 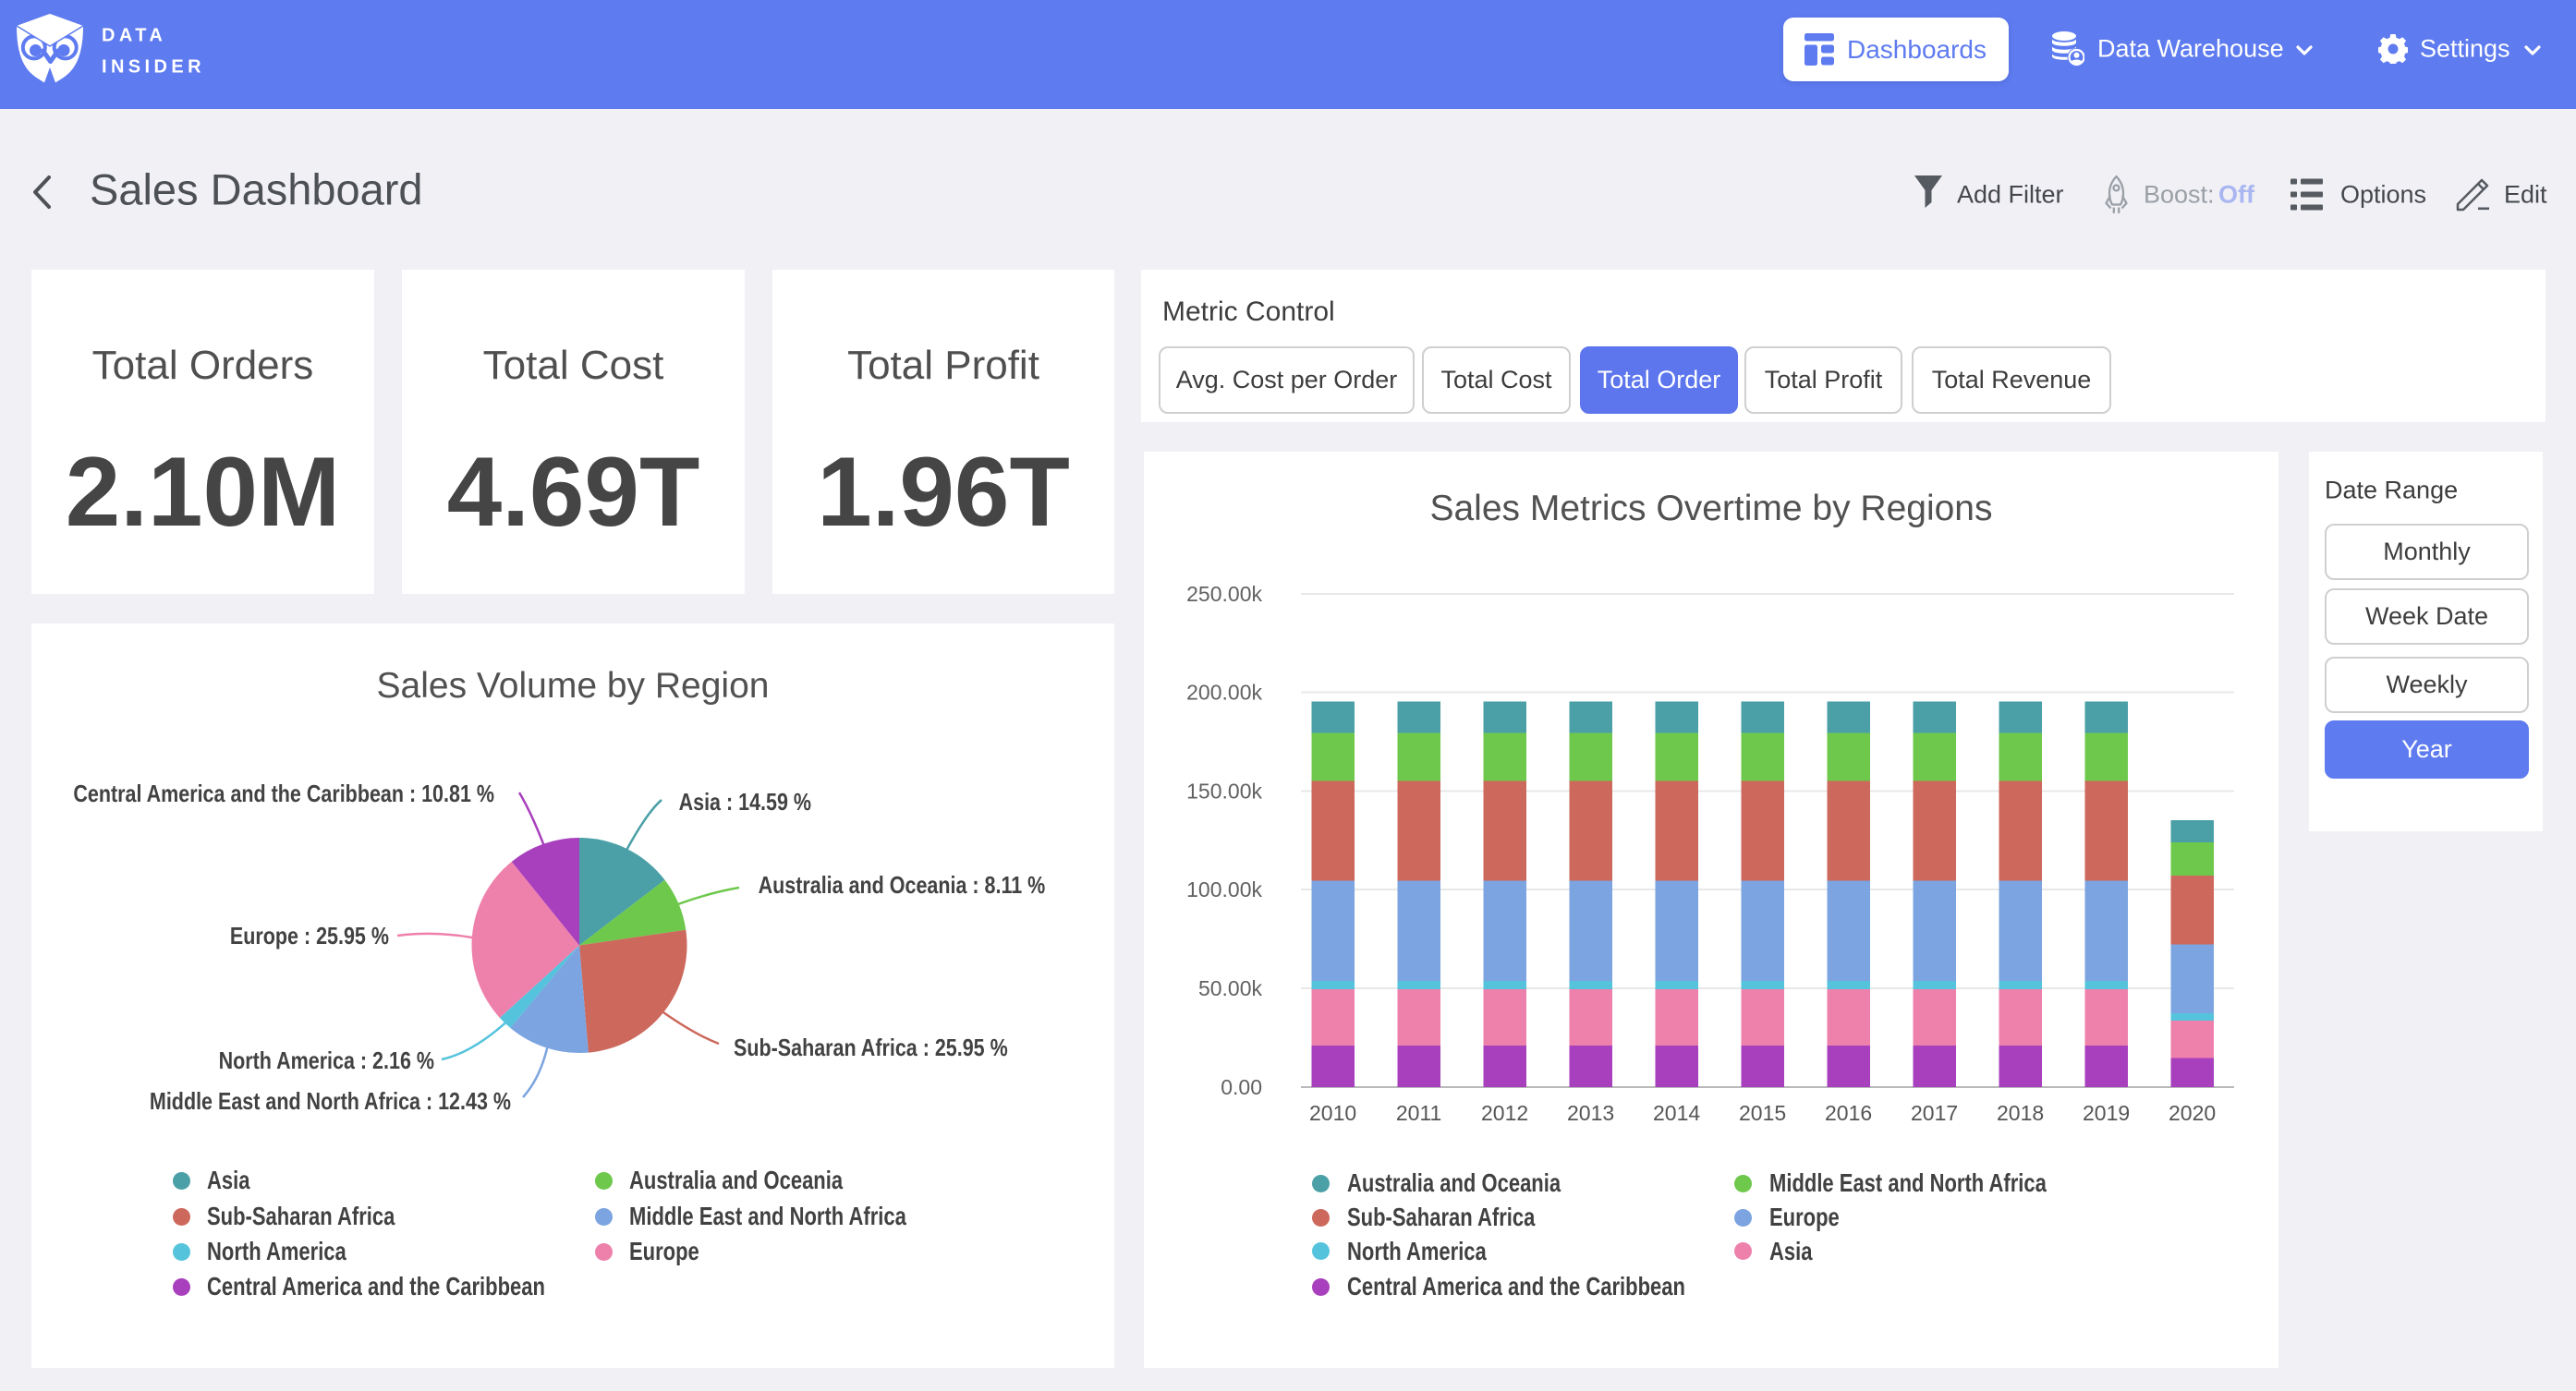 I want to click on svg-text: 2018, so click(x=2021, y=1113).